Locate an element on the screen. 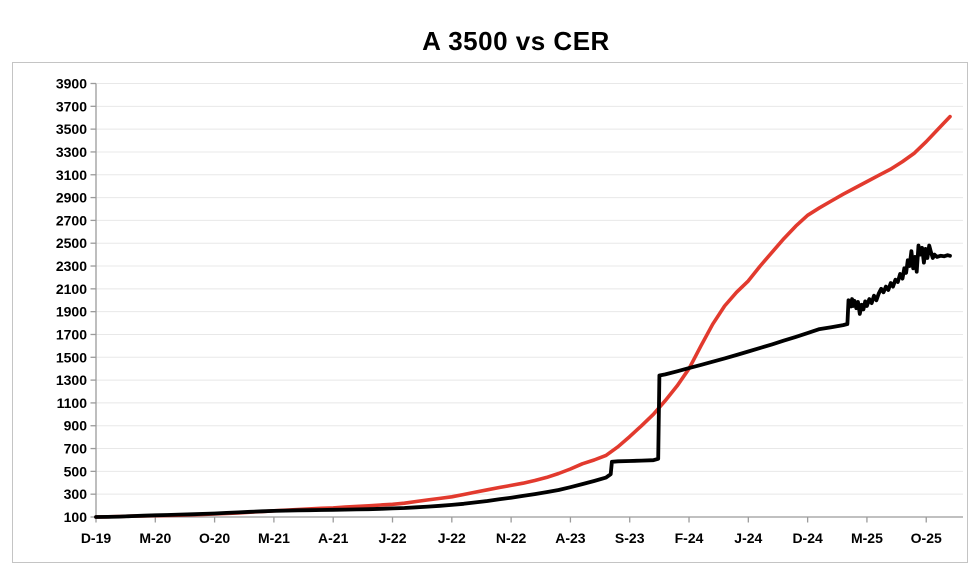 The image size is (980, 576). x-axis-label: M-20 is located at coordinates (155, 538).